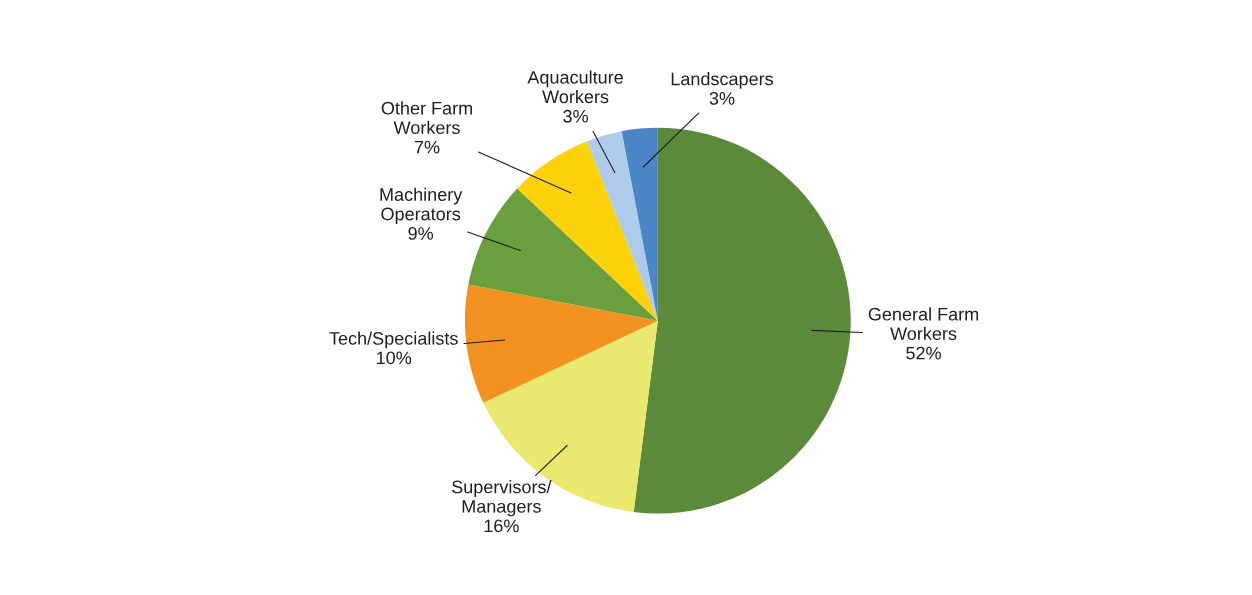 Image resolution: width=1252 pixels, height=595 pixels. What do you see at coordinates (394, 358) in the screenshot?
I see `data-label: 10%` at bounding box center [394, 358].